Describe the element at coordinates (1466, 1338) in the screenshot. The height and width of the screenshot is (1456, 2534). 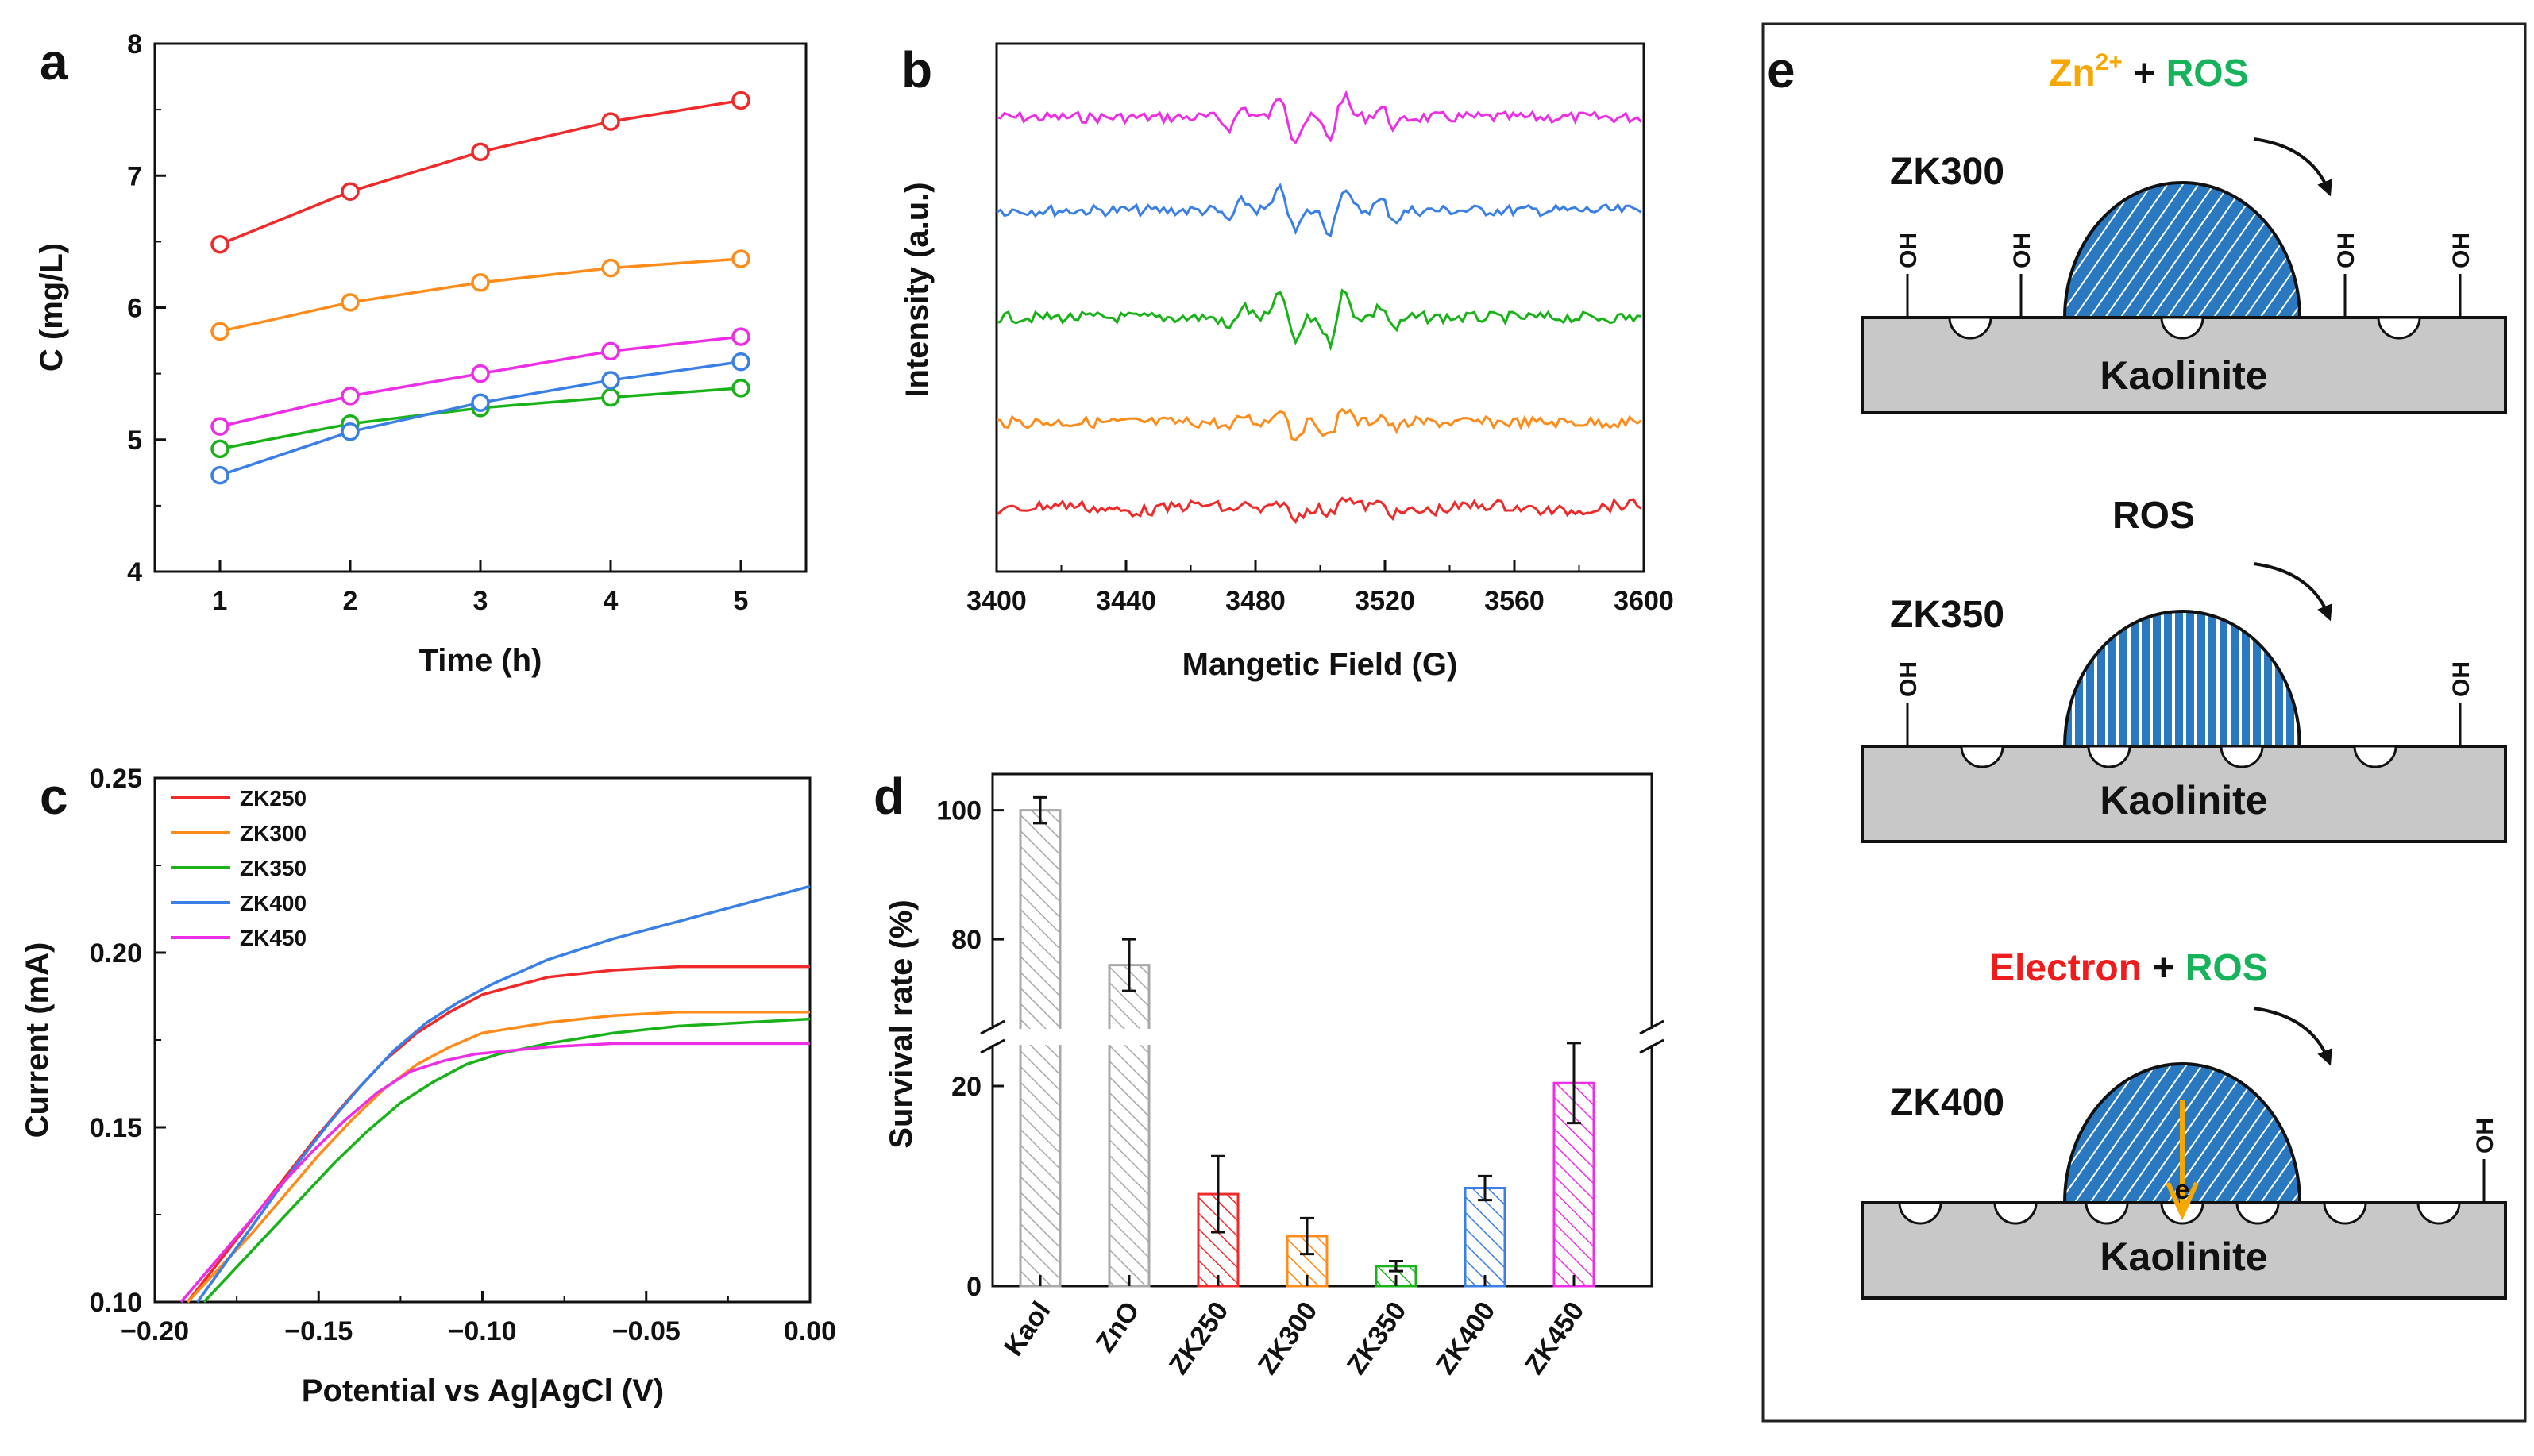
I see `x-tick-label: ZK400` at that location.